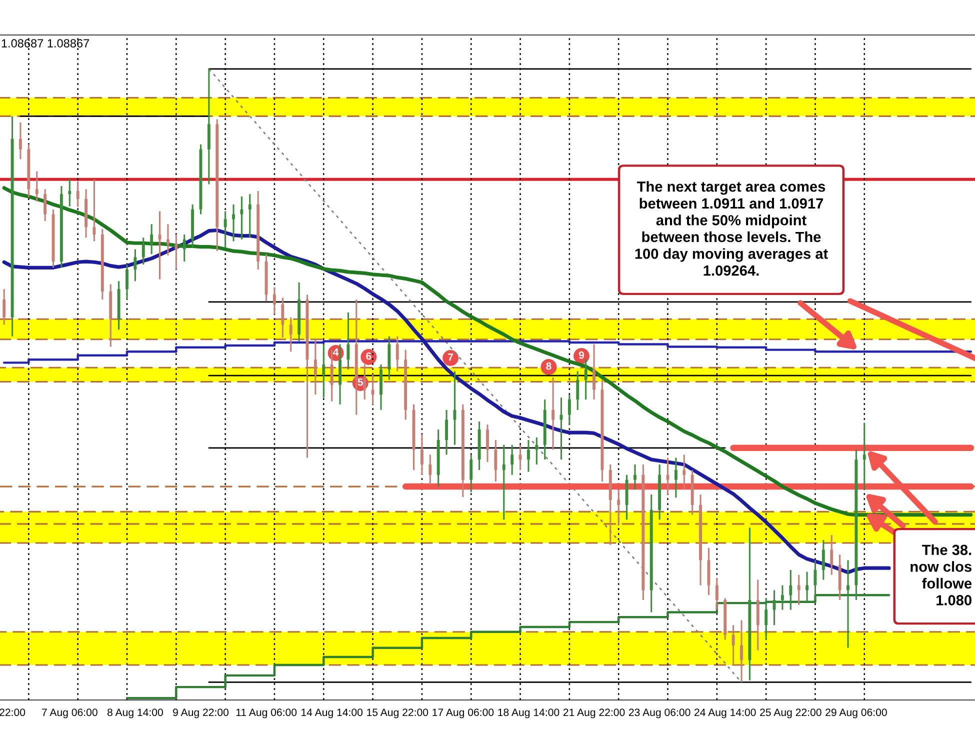  I want to click on annotation: The 38. now clos followe 1.080, so click(941, 575).